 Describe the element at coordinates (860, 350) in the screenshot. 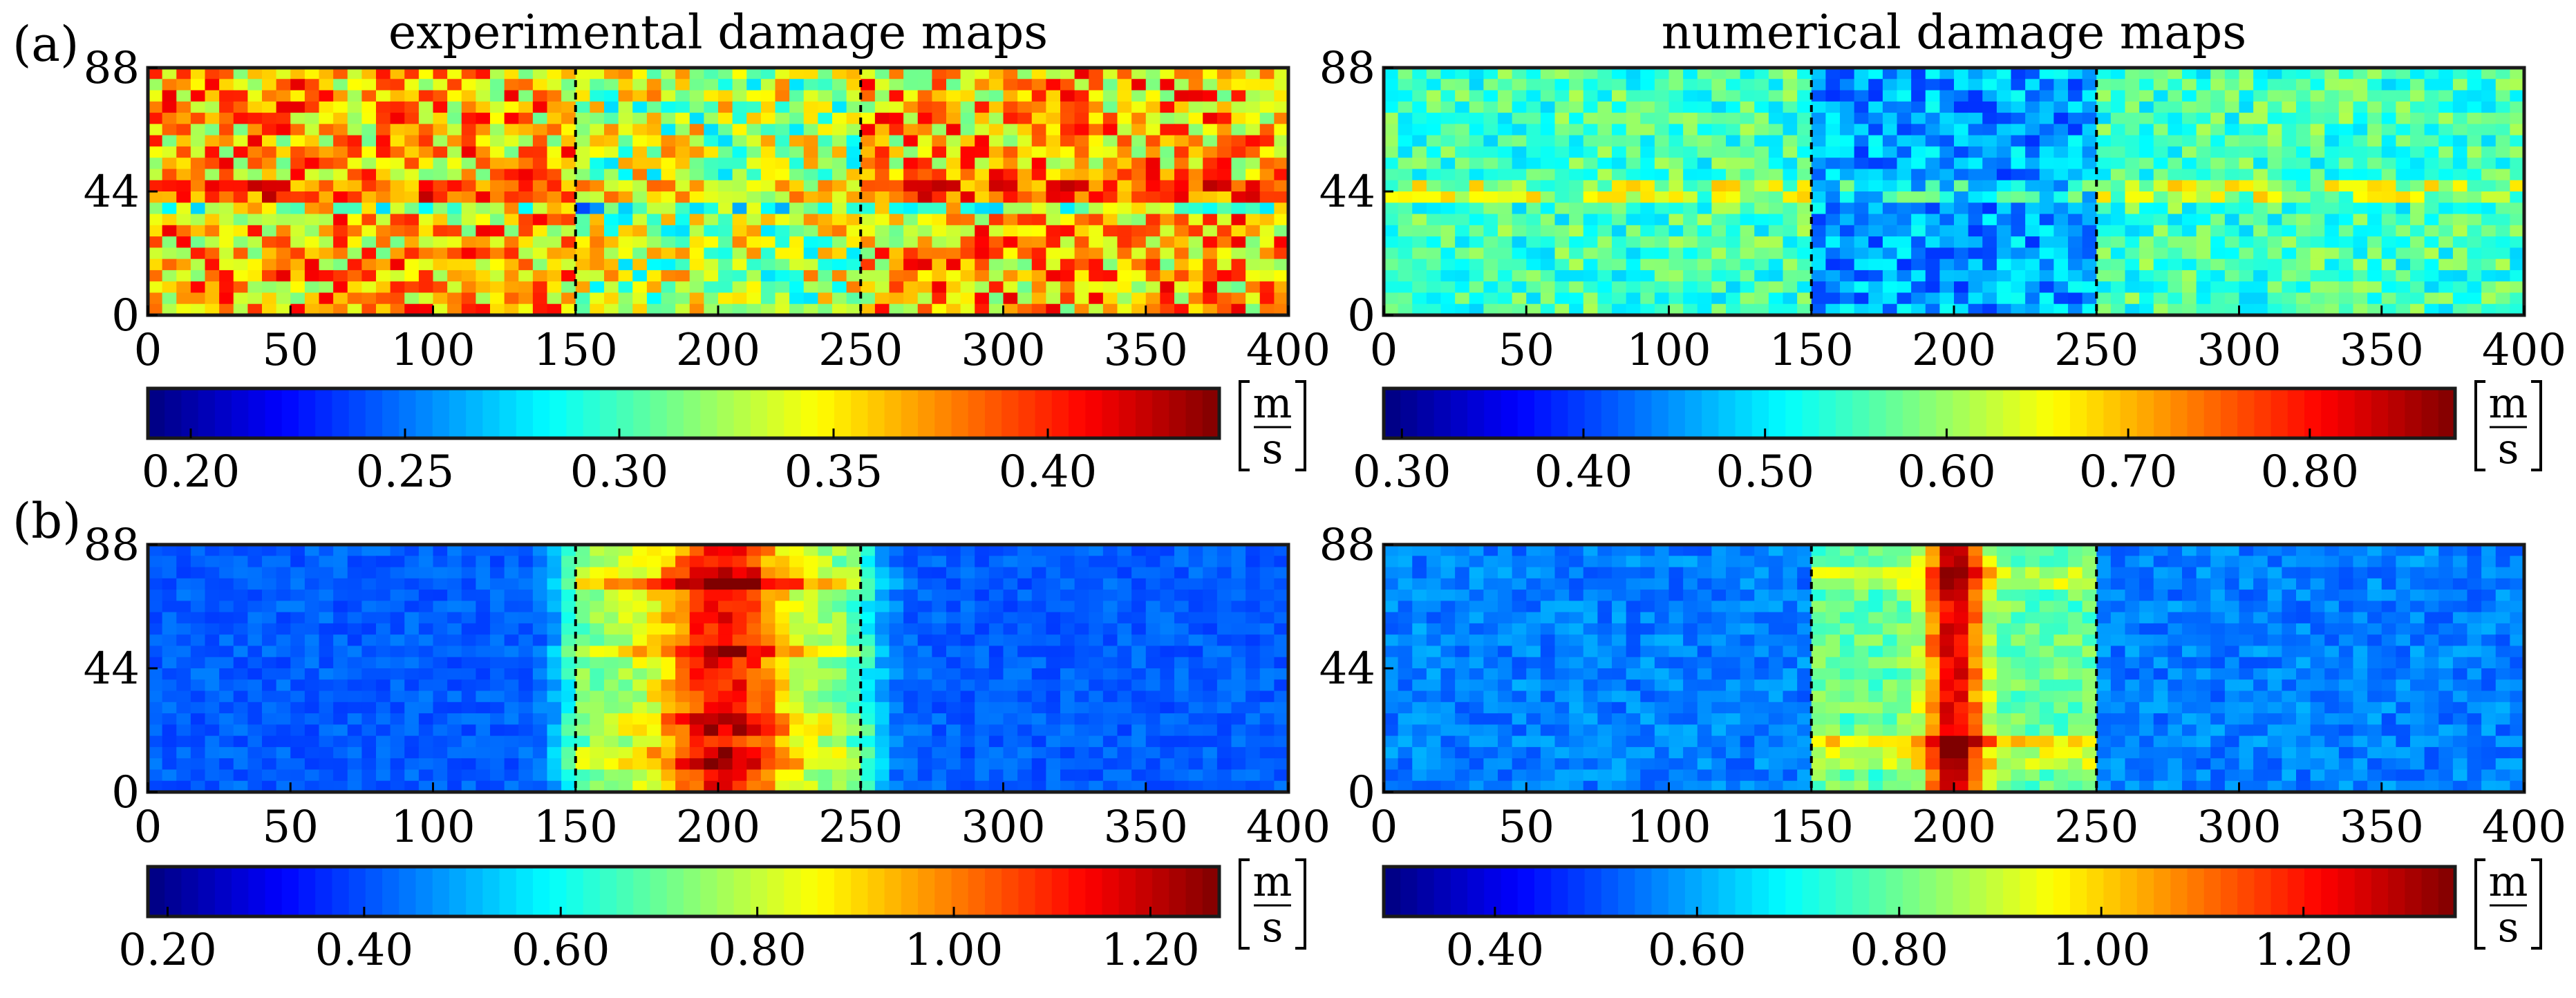

I see `x-tick-label: 250` at that location.